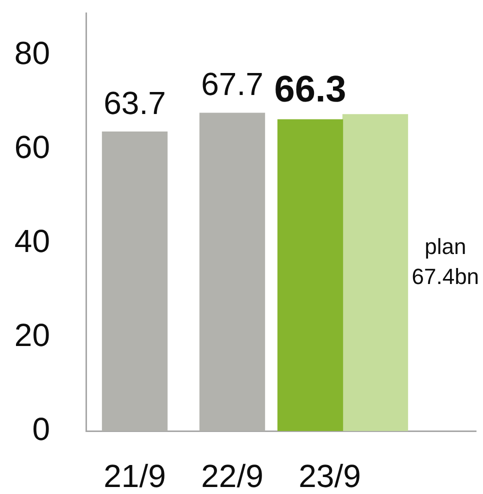 The image size is (483, 494). What do you see at coordinates (32, 147) in the screenshot?
I see `y-tick-label: 60` at bounding box center [32, 147].